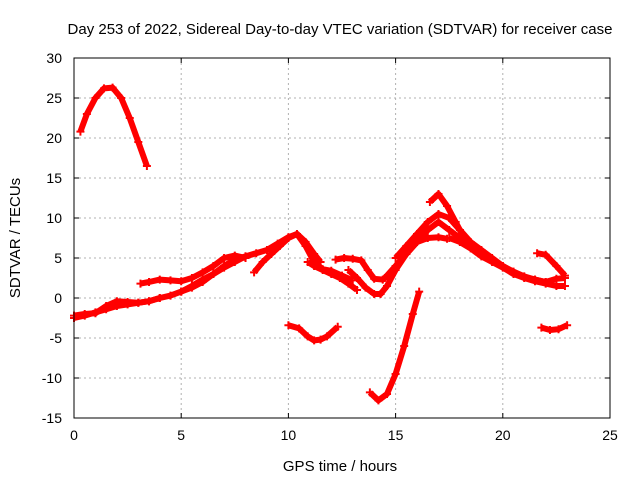 The height and width of the screenshot is (480, 640). I want to click on y-tick-label: 25, so click(54, 98).